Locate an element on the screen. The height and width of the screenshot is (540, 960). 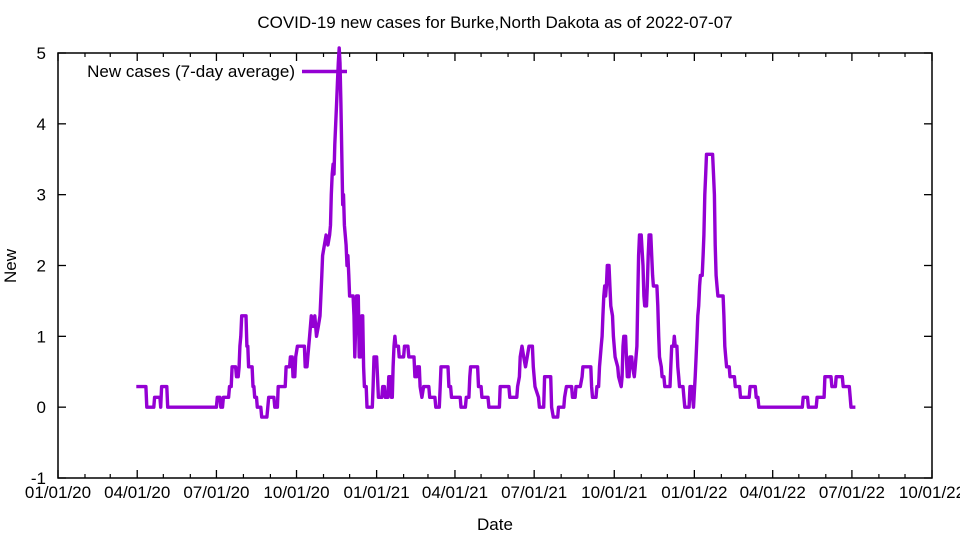
x-tick-label: 04/01/21 is located at coordinates (455, 492).